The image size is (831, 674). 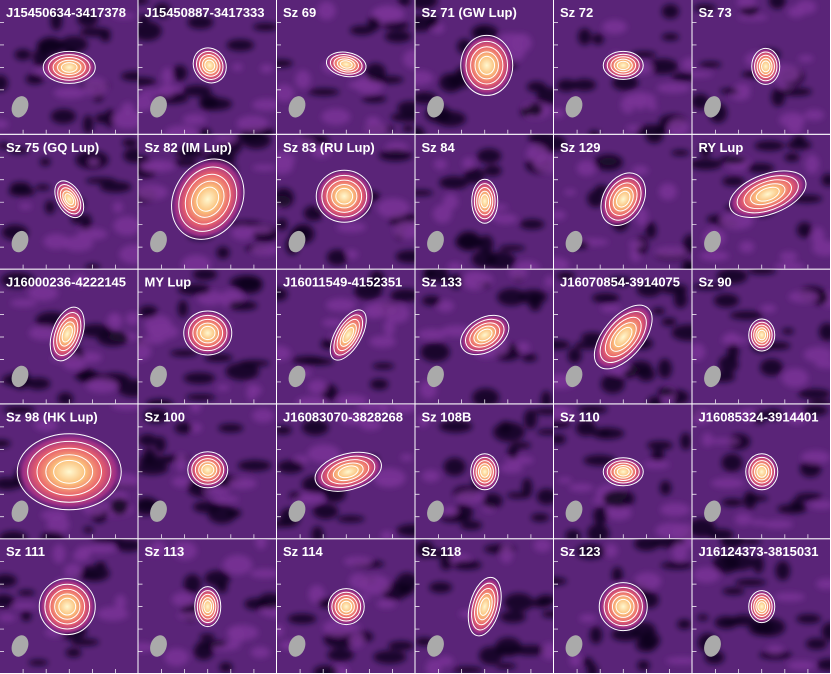 I want to click on panel-label: Sz 129, so click(x=580, y=147).